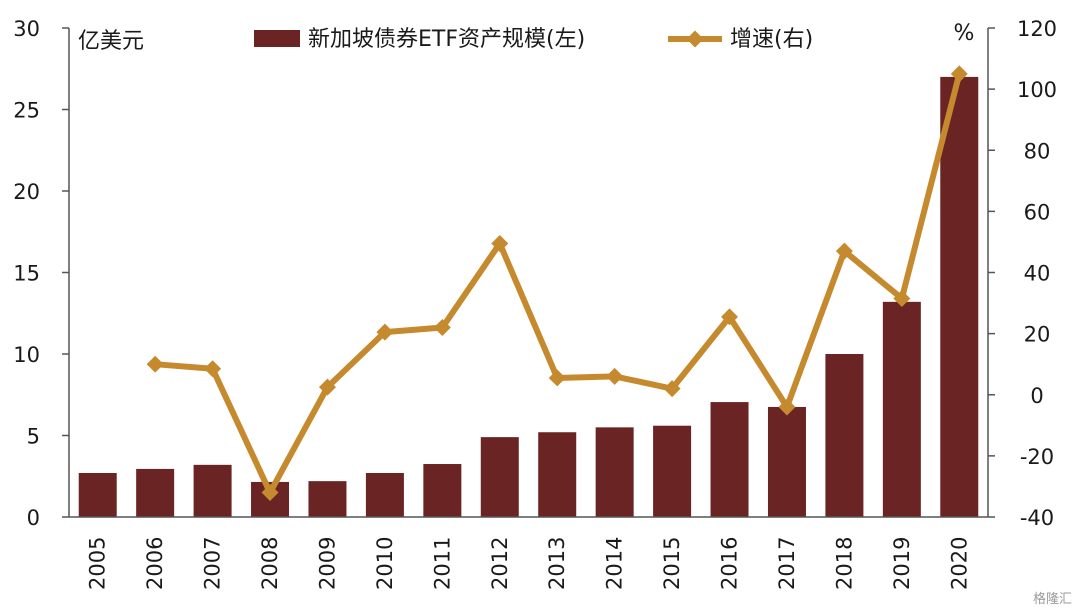 Image resolution: width=1080 pixels, height=611 pixels. Describe the element at coordinates (672, 563) in the screenshot. I see `x-tick-label-2015: 2015` at that location.